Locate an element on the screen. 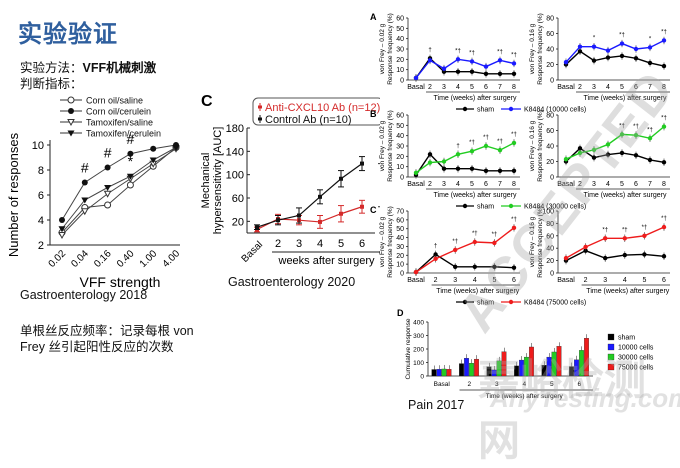 Image resolution: width=680 pixels, height=468 pixels. legend-swatch is located at coordinates (611, 337).